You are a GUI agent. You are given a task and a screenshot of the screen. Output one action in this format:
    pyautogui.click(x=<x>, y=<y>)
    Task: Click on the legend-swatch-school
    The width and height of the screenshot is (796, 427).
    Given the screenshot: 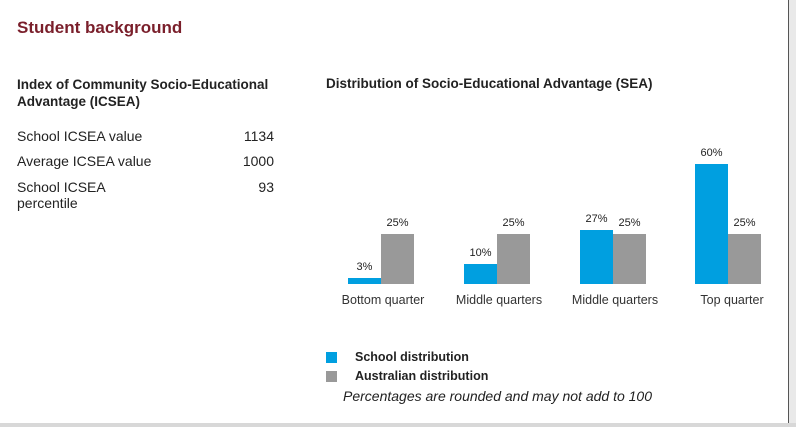 What is the action you would take?
    pyautogui.click(x=331, y=357)
    